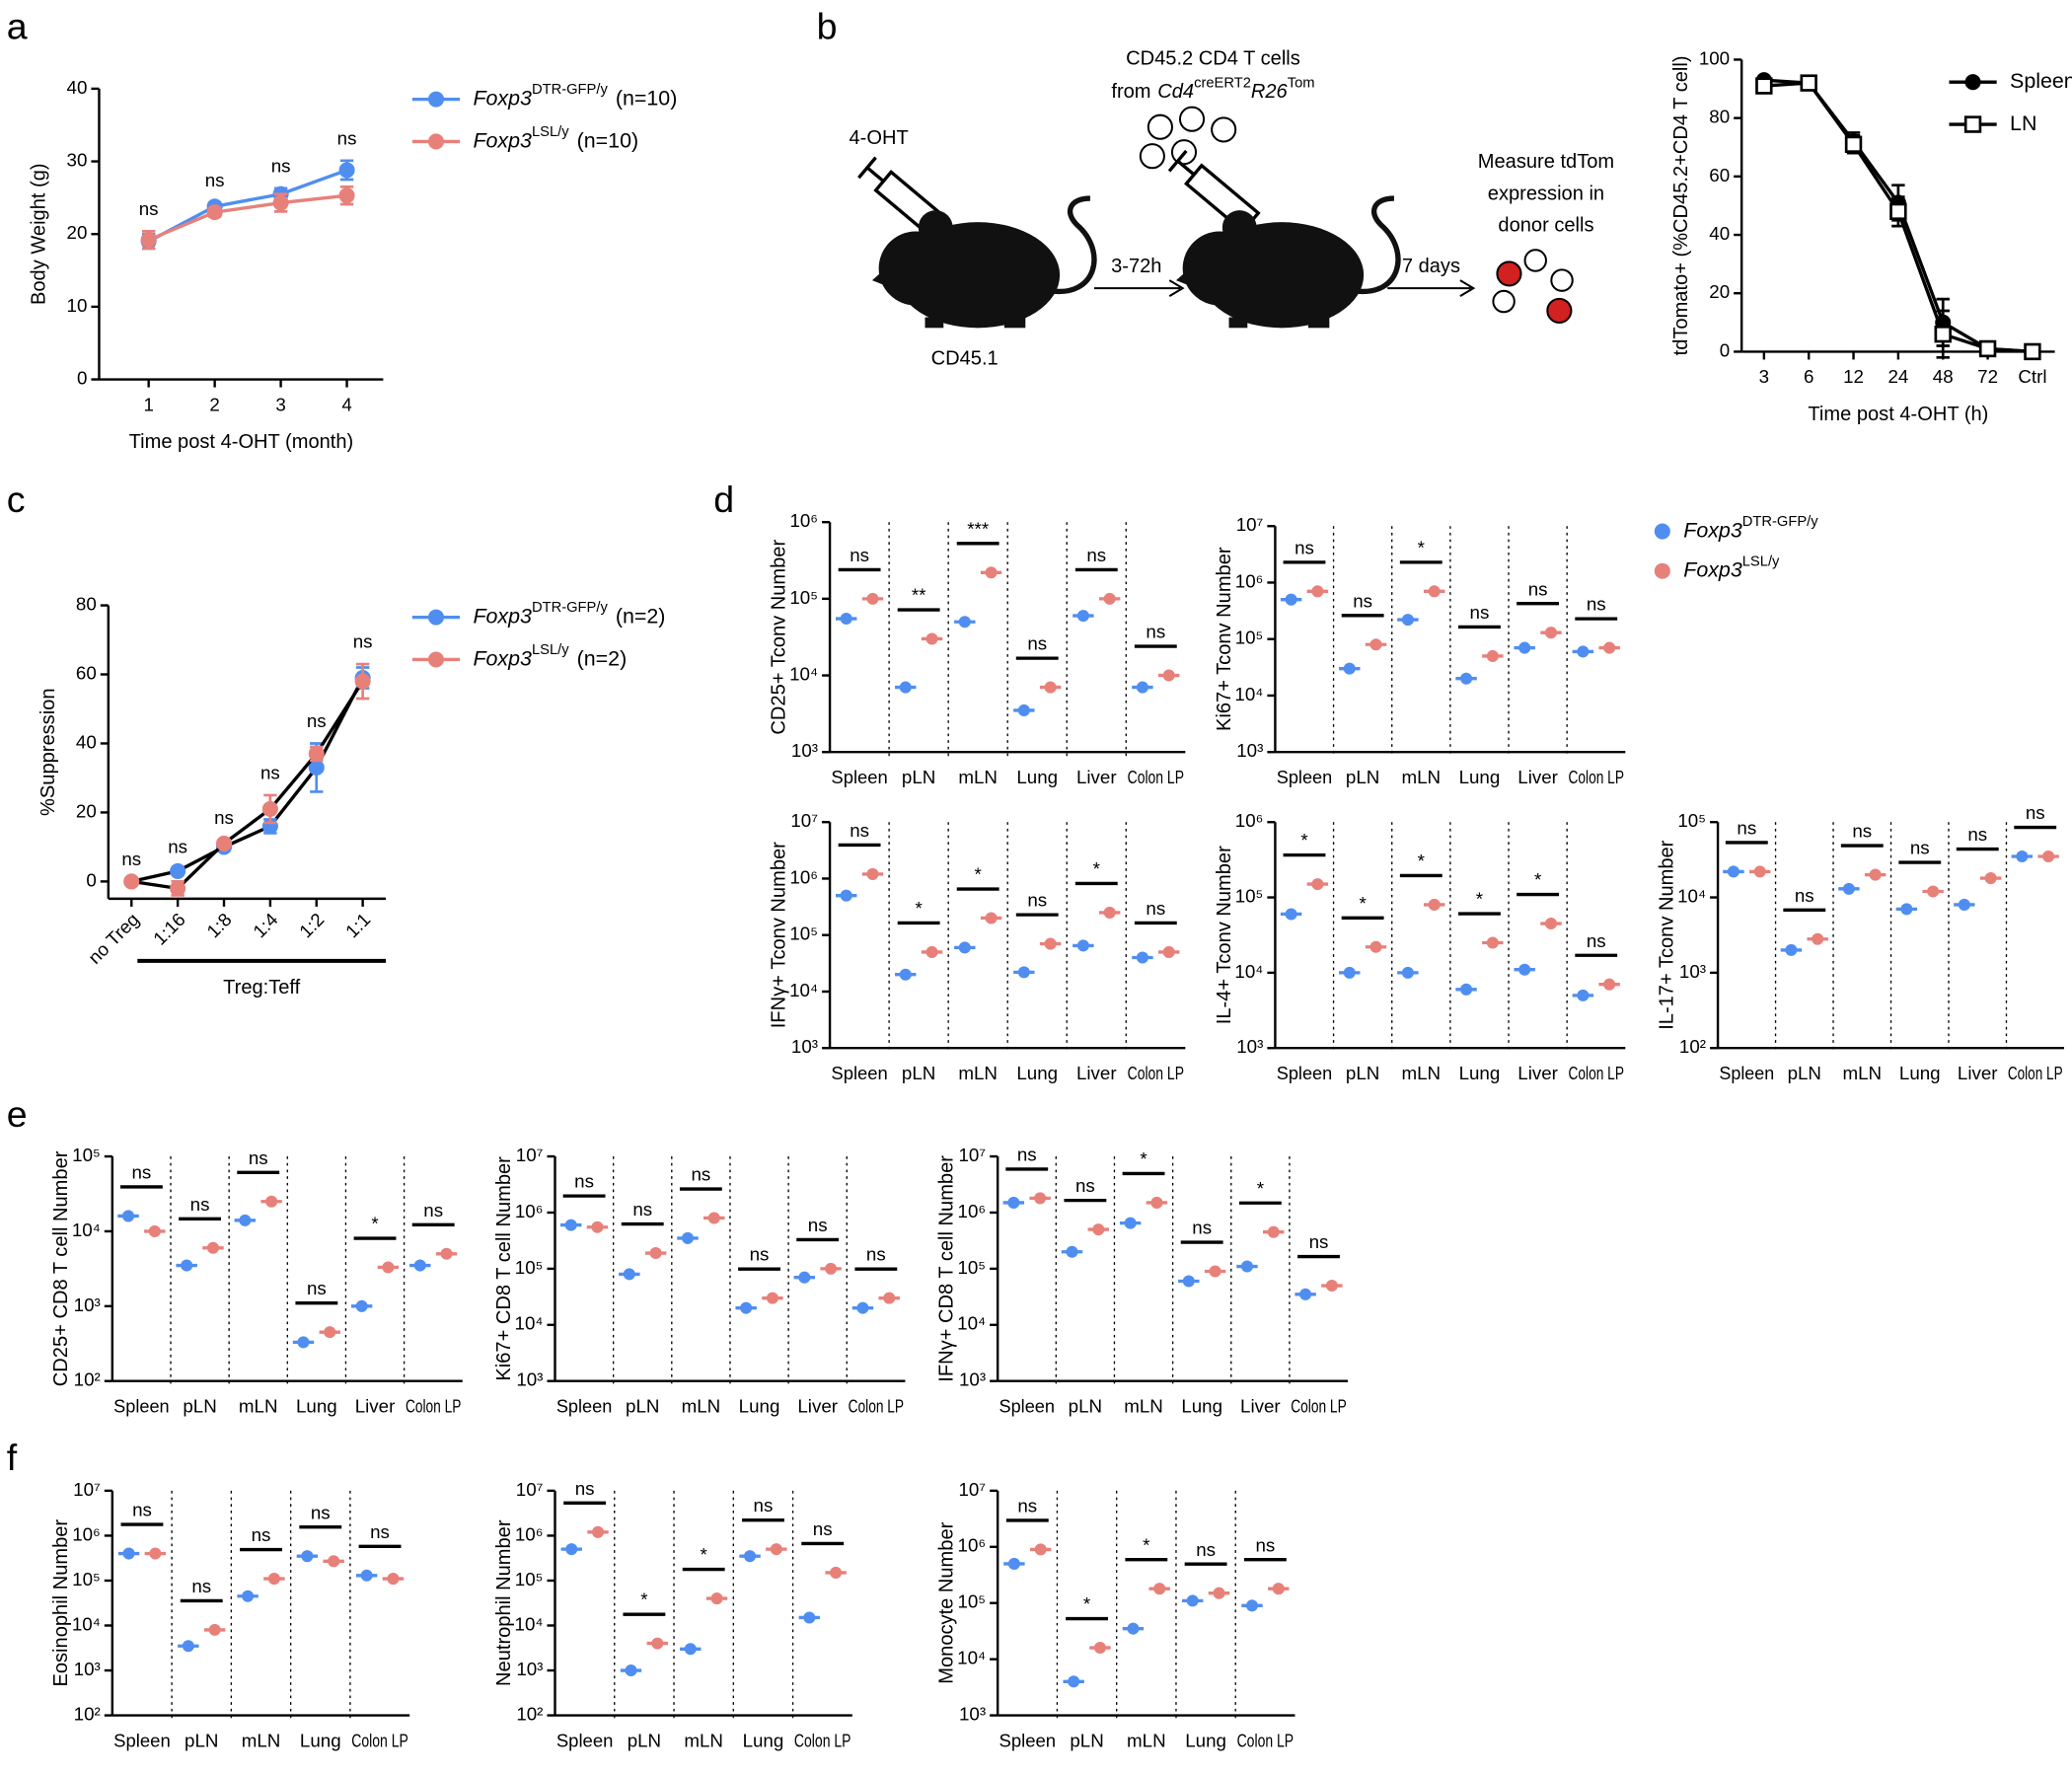 Image resolution: width=2072 pixels, height=1775 pixels. Describe the element at coordinates (1732, 567) in the screenshot. I see `legend-label: Foxp3LSL/y` at that location.